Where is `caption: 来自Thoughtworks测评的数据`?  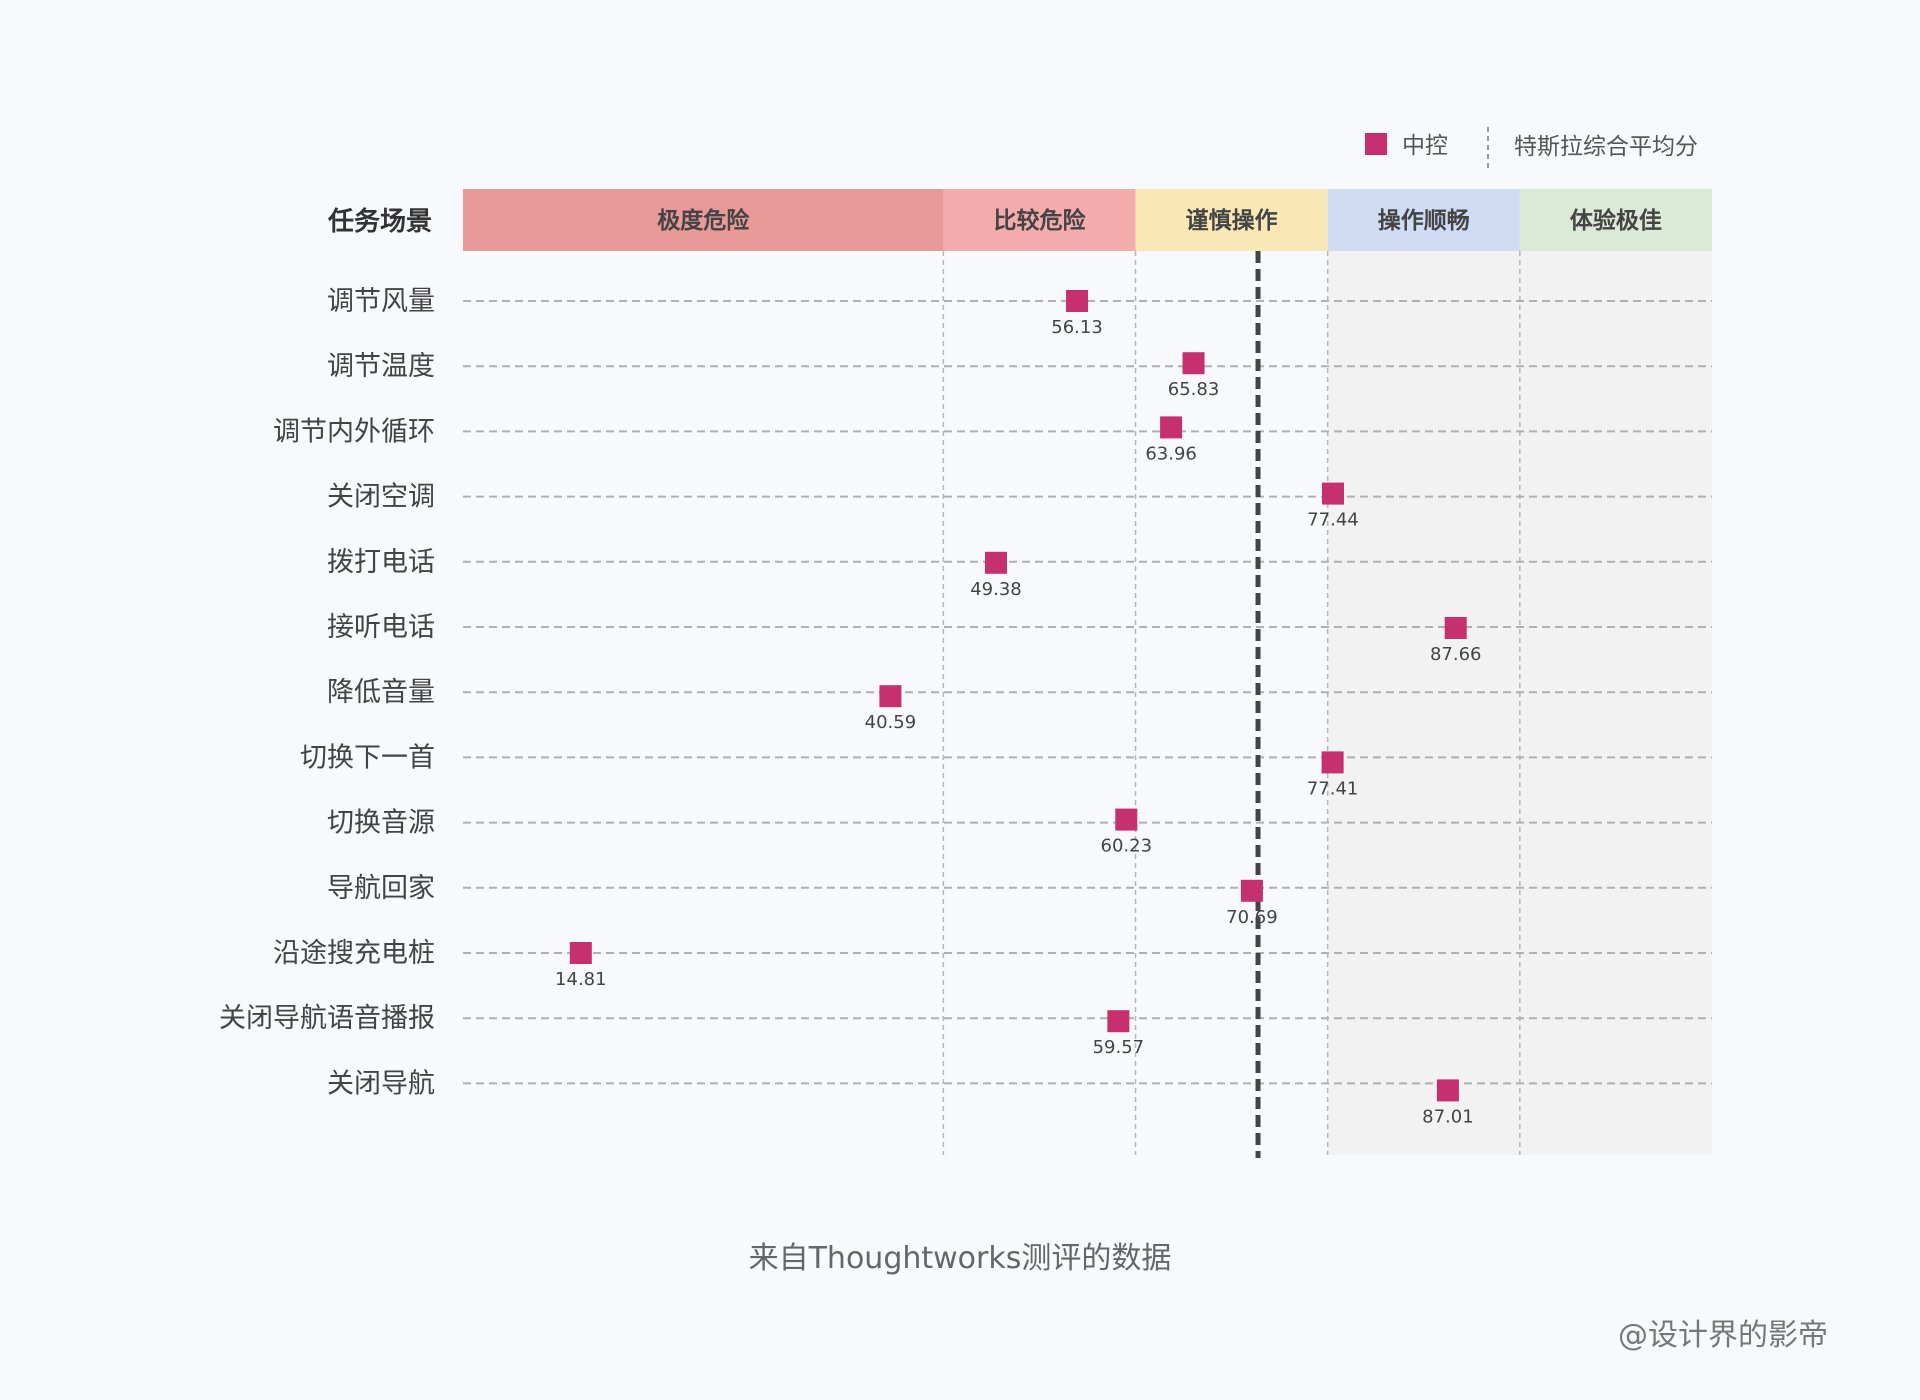 caption: 来自Thoughtworks测评的数据 is located at coordinates (960, 1258).